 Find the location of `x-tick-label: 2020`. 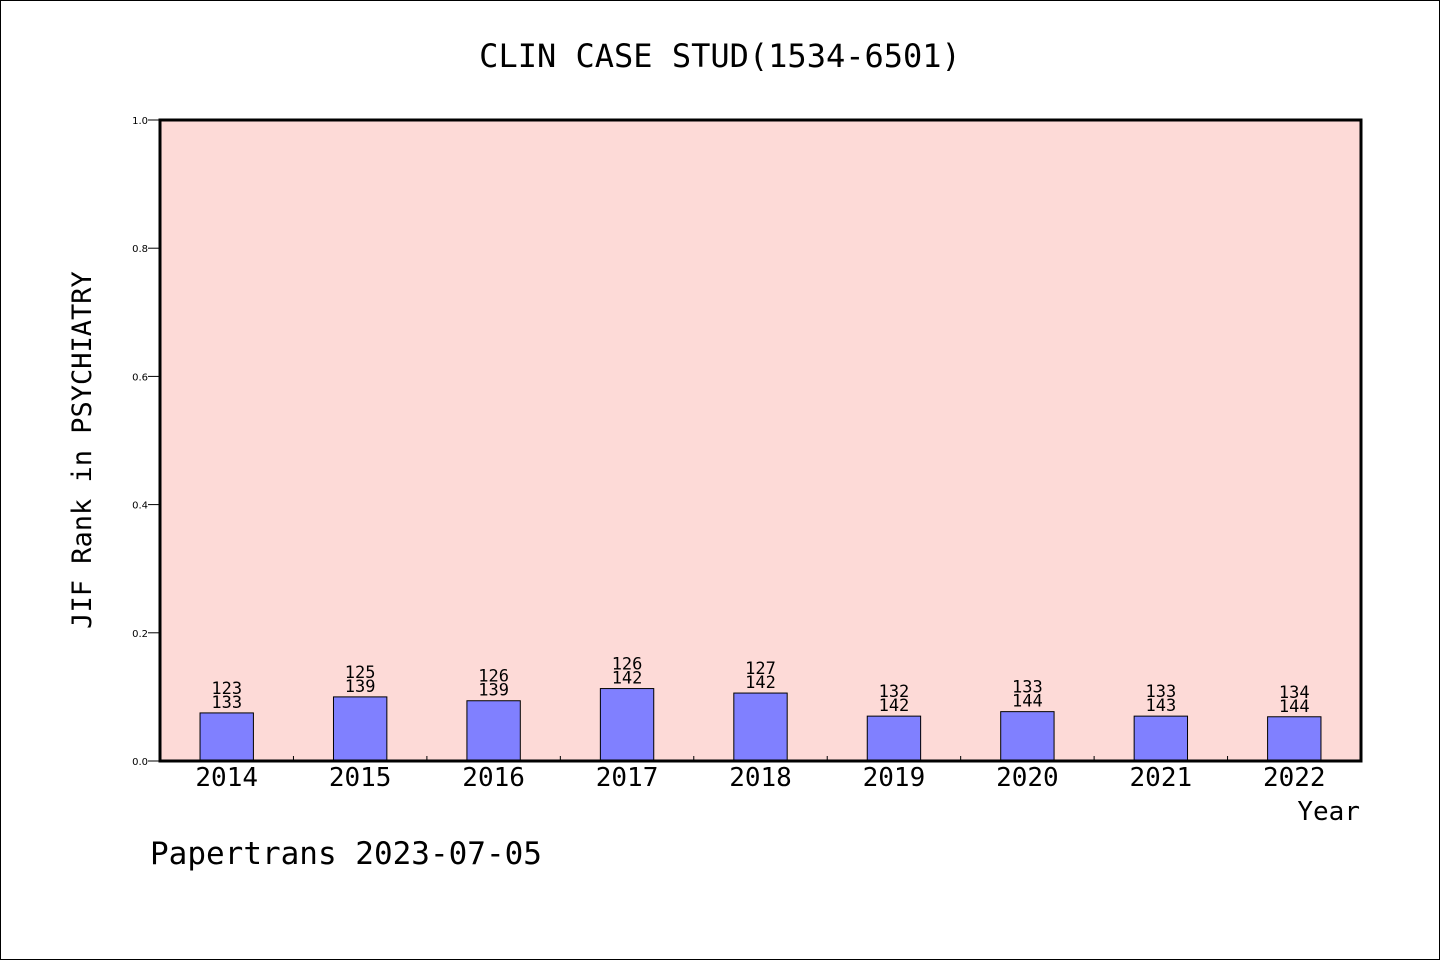

x-tick-label: 2020 is located at coordinates (1027, 778).